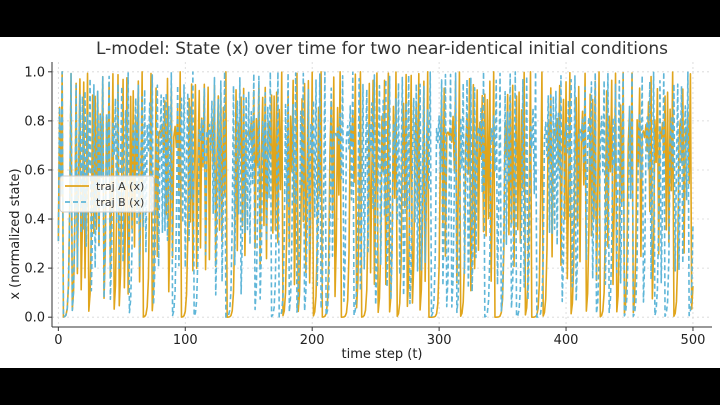 This screenshot has height=405, width=720. Describe the element at coordinates (439, 340) in the screenshot. I see `x-tick-label: 300` at that location.